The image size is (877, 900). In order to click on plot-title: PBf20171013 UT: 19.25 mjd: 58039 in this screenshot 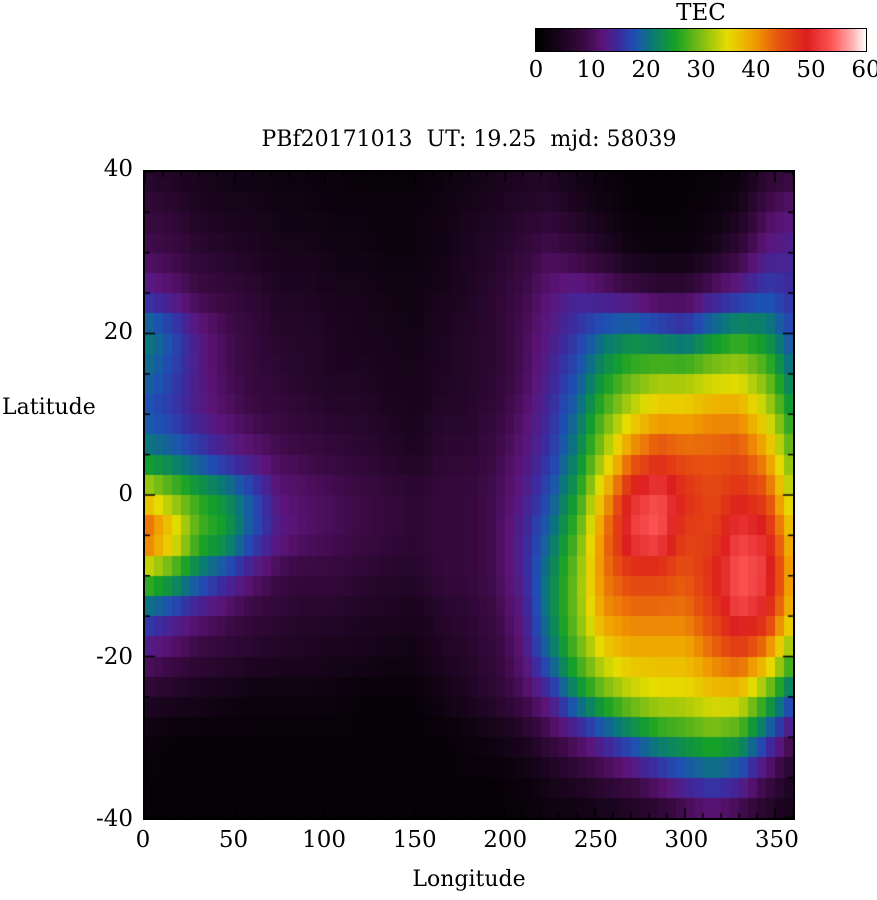, I will do `click(469, 139)`.